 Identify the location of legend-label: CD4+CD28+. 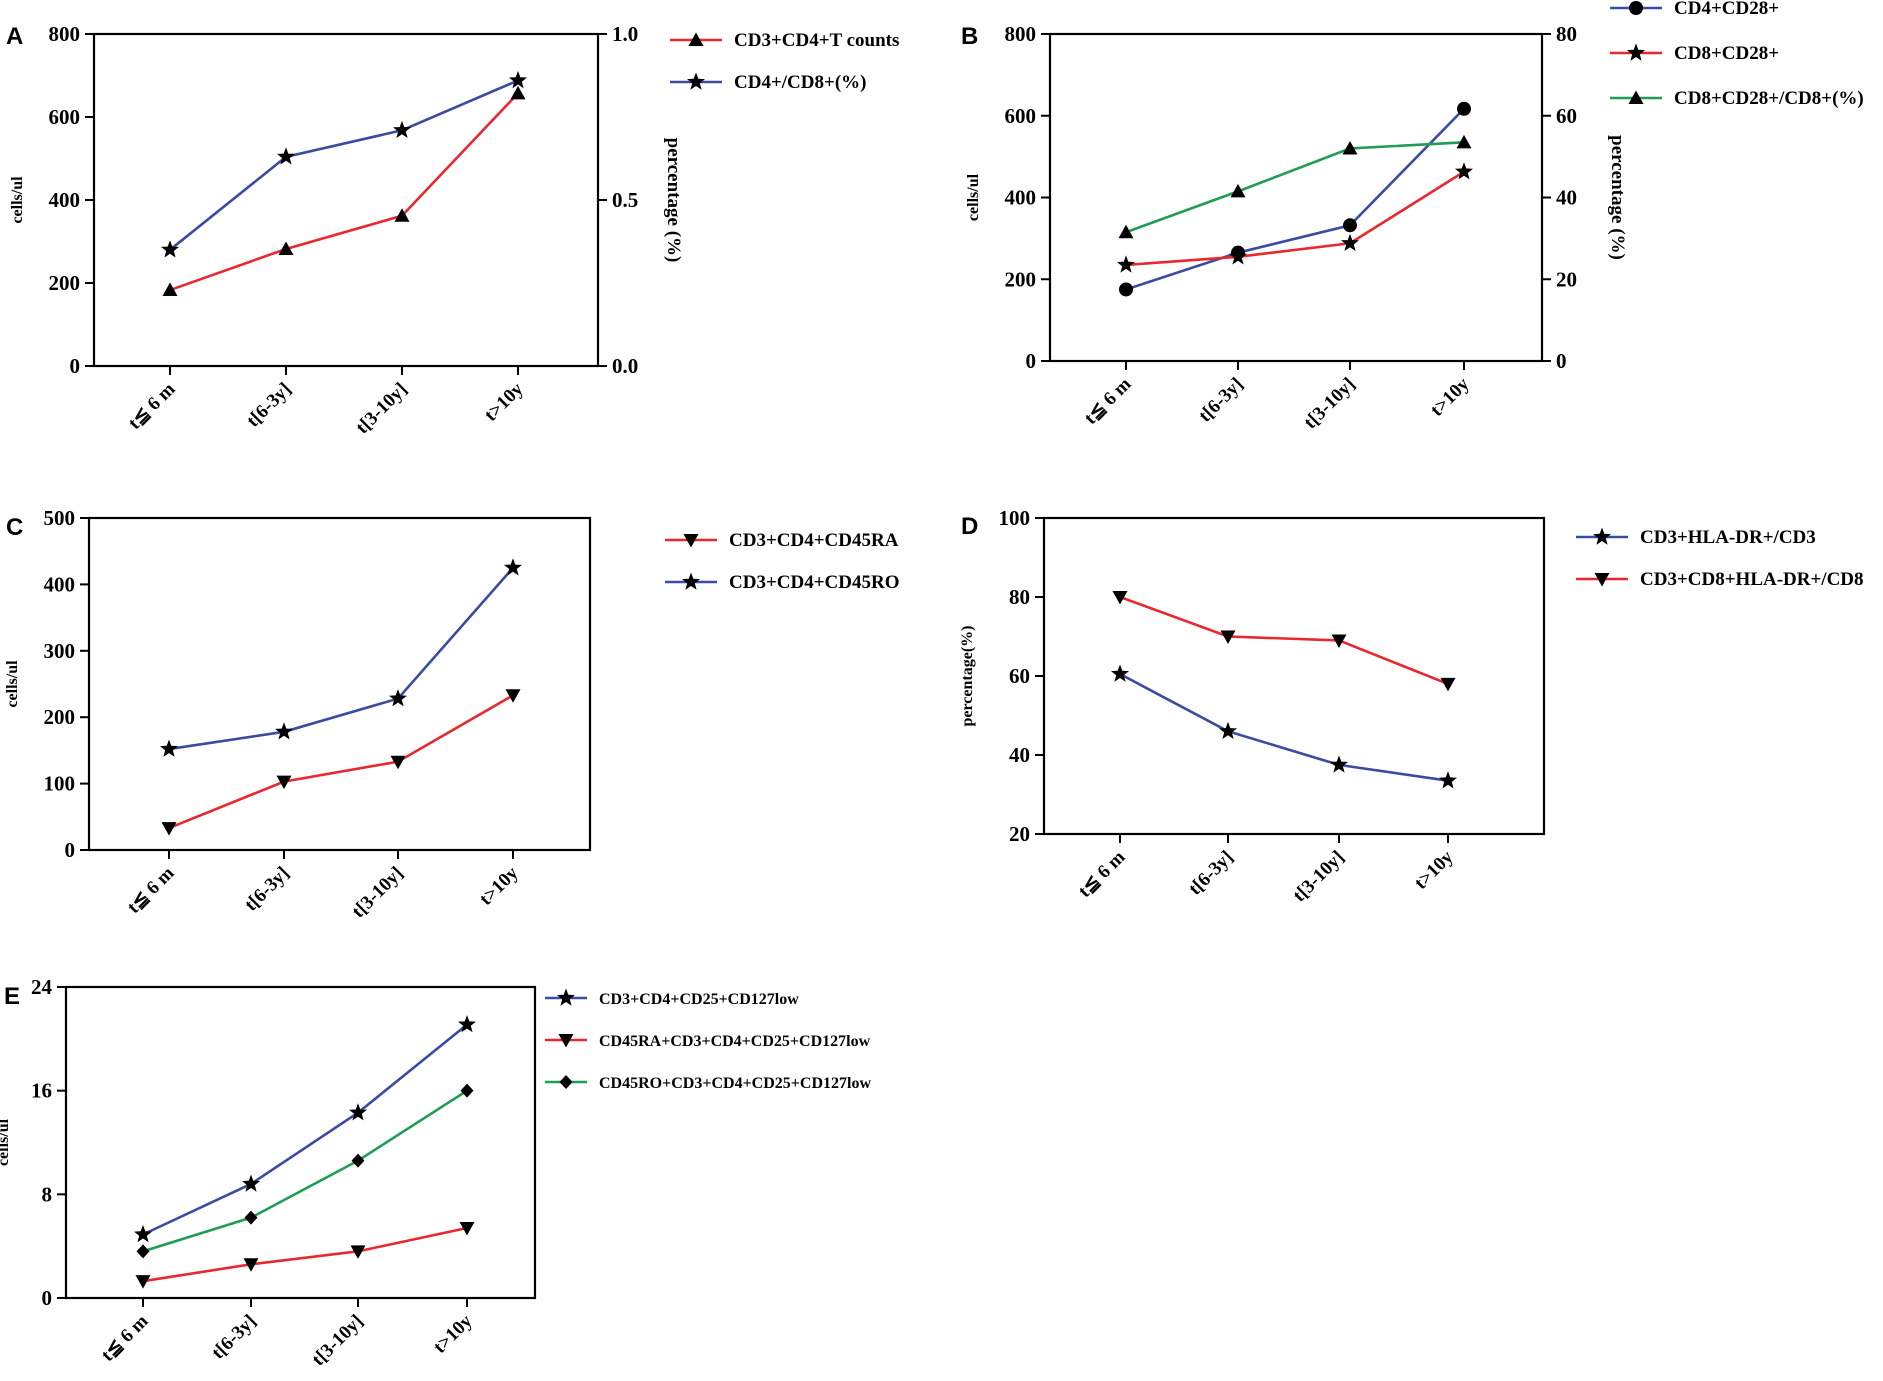
(1726, 9).